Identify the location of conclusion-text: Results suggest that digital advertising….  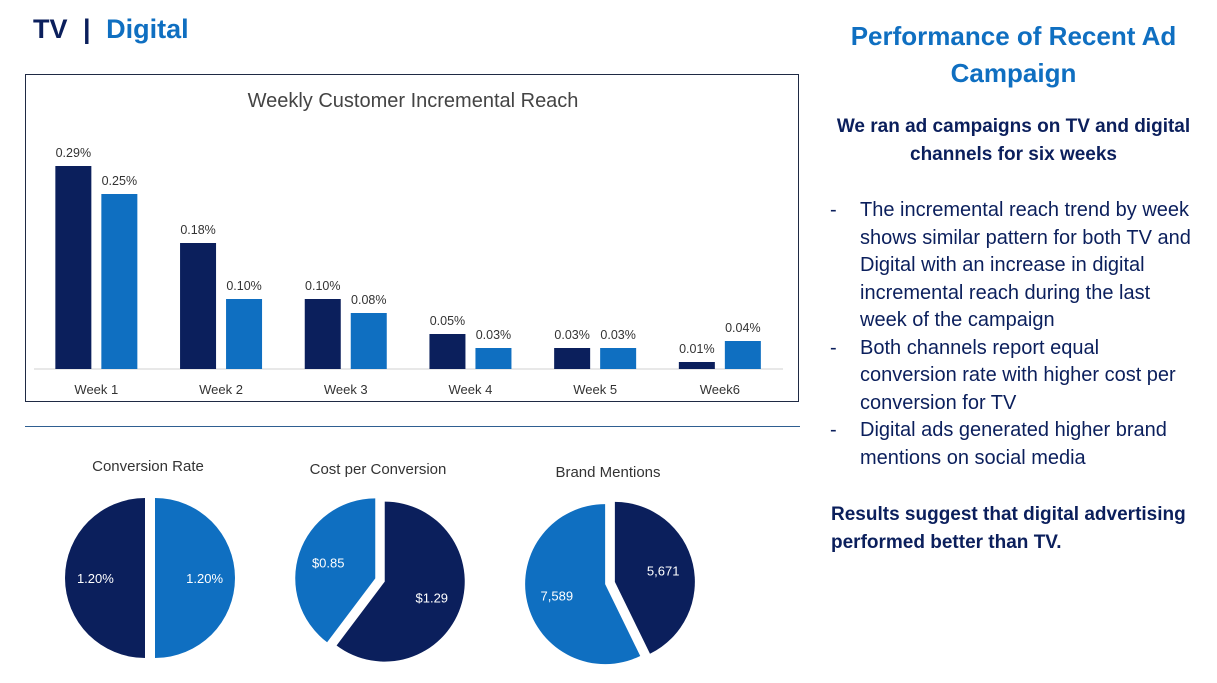
(1008, 528).